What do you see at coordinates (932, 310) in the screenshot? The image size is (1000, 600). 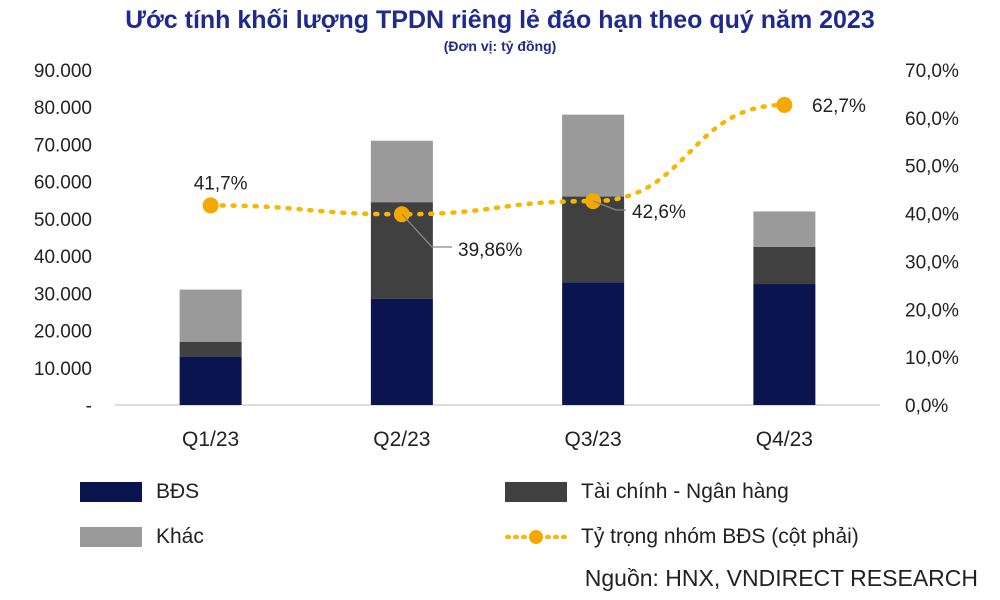 I see `y-right-tick-label: 20,0%` at bounding box center [932, 310].